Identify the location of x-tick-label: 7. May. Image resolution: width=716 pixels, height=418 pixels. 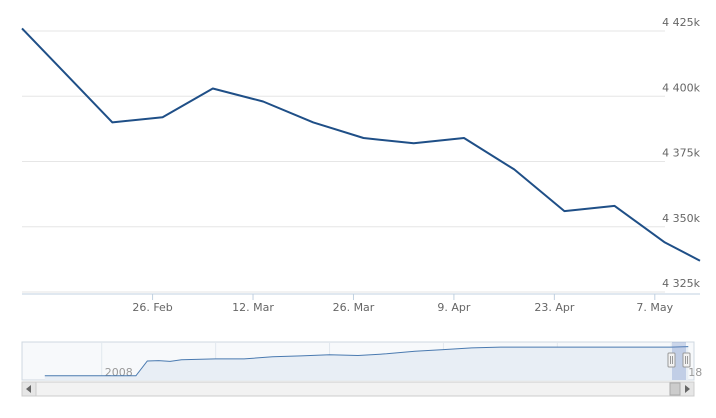
(654, 307).